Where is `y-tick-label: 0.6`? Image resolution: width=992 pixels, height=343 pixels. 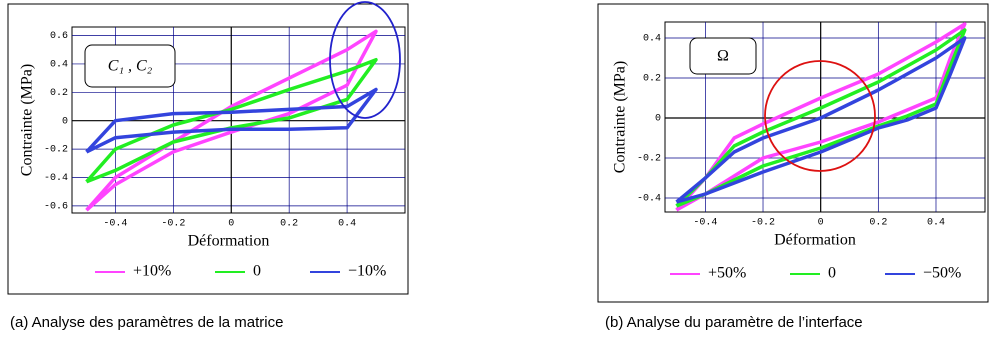 y-tick-label: 0.6 is located at coordinates (59, 36).